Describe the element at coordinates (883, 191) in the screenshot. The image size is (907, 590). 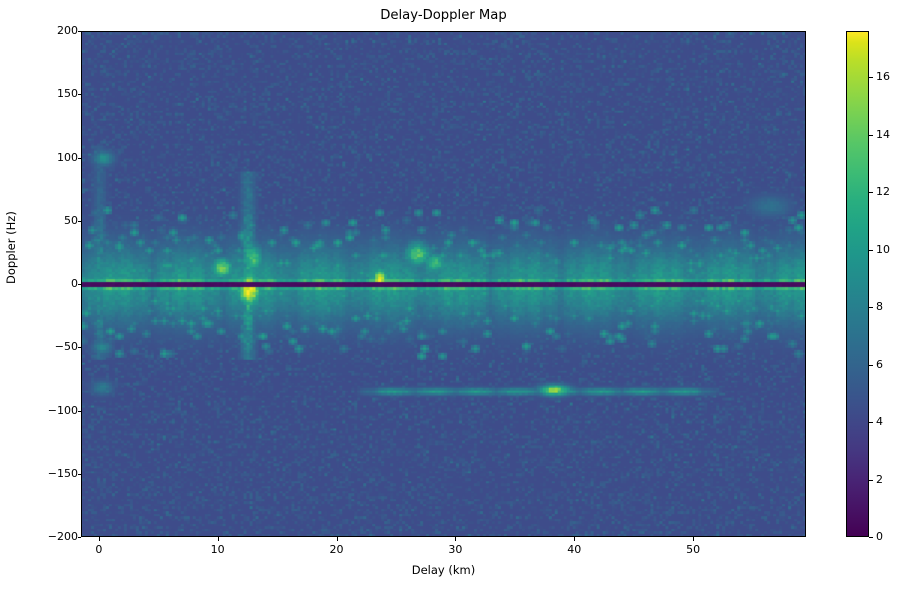
I see `colorbar-tick-label: 12` at that location.